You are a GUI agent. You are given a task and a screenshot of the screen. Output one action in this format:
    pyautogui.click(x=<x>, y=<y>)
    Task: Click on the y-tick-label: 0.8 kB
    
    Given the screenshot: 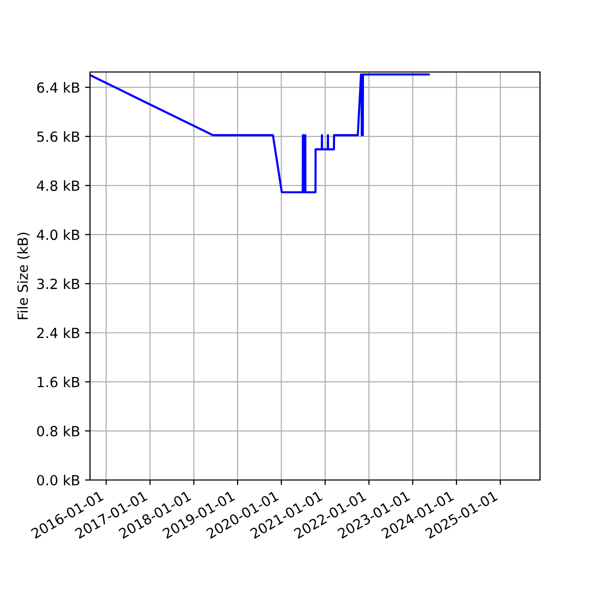 What is the action you would take?
    pyautogui.click(x=58, y=431)
    